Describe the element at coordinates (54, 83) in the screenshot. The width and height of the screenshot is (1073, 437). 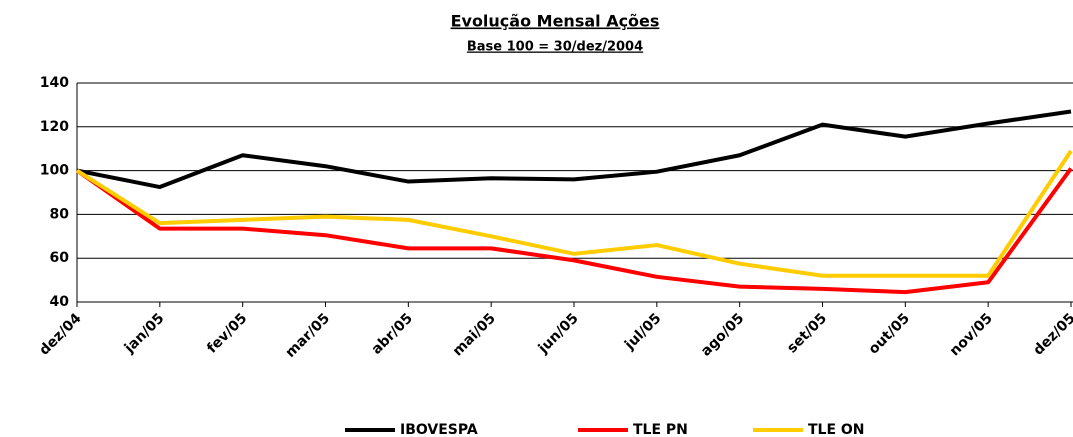
I see `y-tick-label: 140` at that location.